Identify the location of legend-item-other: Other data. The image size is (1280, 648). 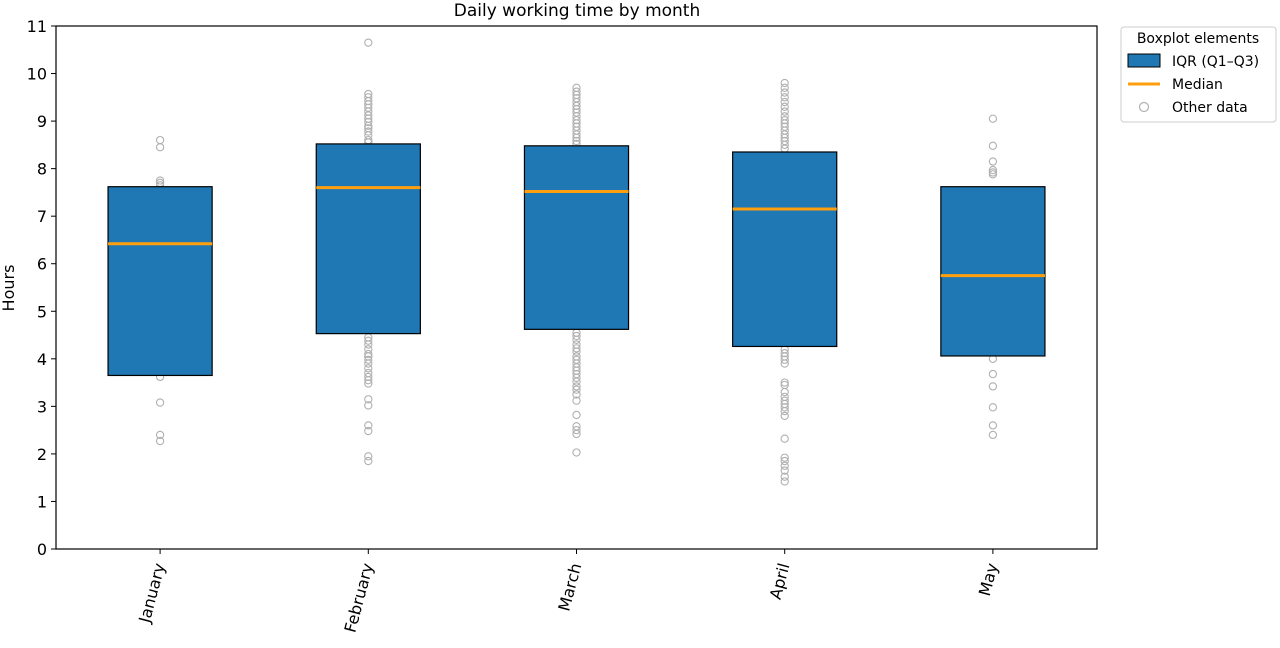
(1210, 108).